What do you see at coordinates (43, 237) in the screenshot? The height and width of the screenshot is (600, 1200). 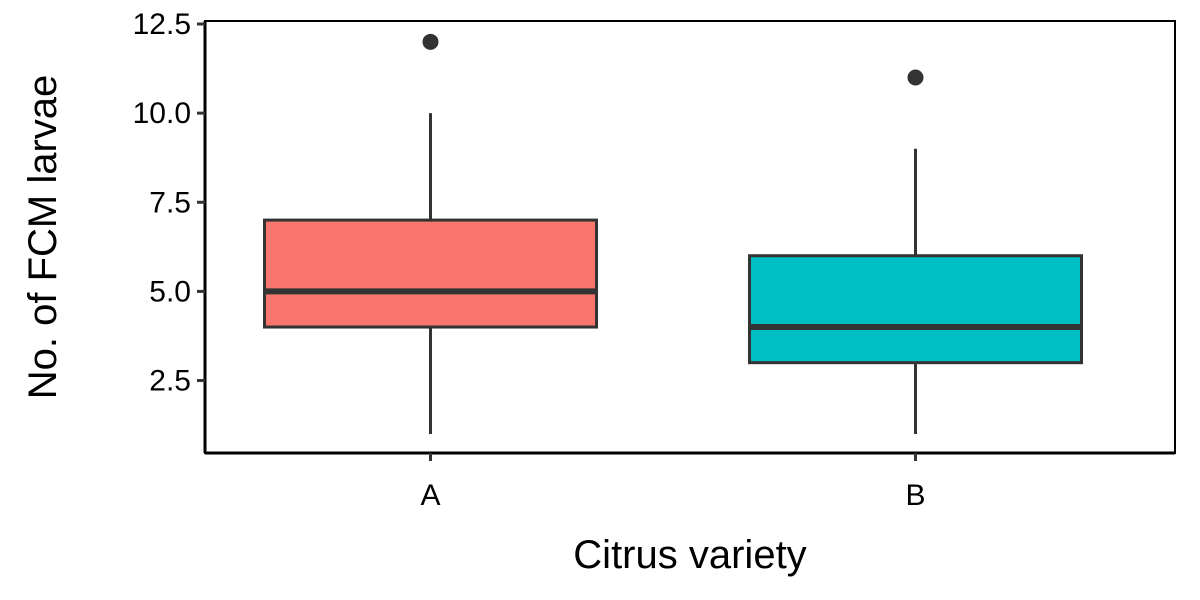 I see `y-axis-title: No. of FCM larvae` at bounding box center [43, 237].